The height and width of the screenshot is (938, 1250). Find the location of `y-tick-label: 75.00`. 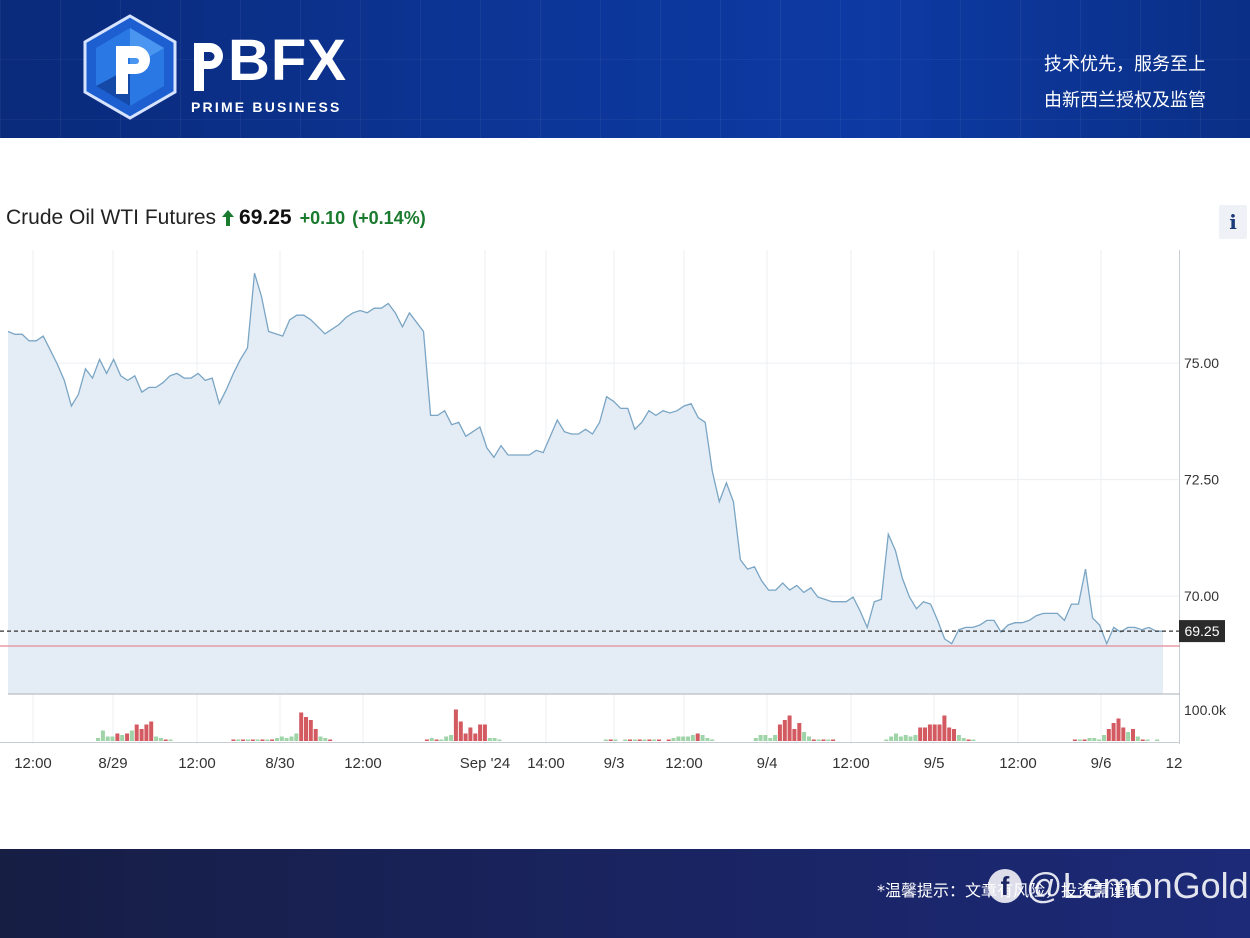

y-tick-label: 75.00 is located at coordinates (1201, 363).